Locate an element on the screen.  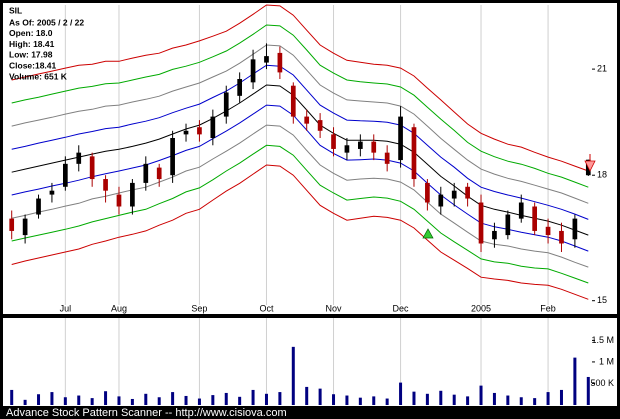
info-line: As Of: 2005 / 2 / 22 is located at coordinates (46, 22).